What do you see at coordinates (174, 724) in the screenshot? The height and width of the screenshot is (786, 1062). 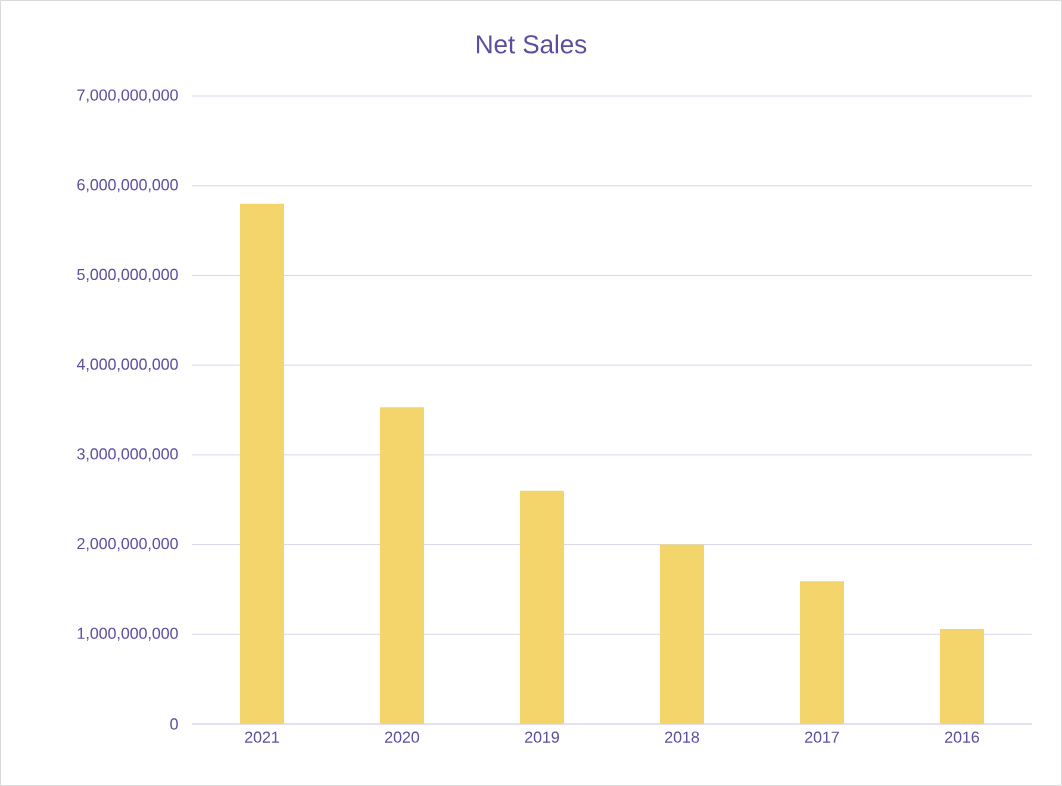 I see `y-tick-label: 0` at bounding box center [174, 724].